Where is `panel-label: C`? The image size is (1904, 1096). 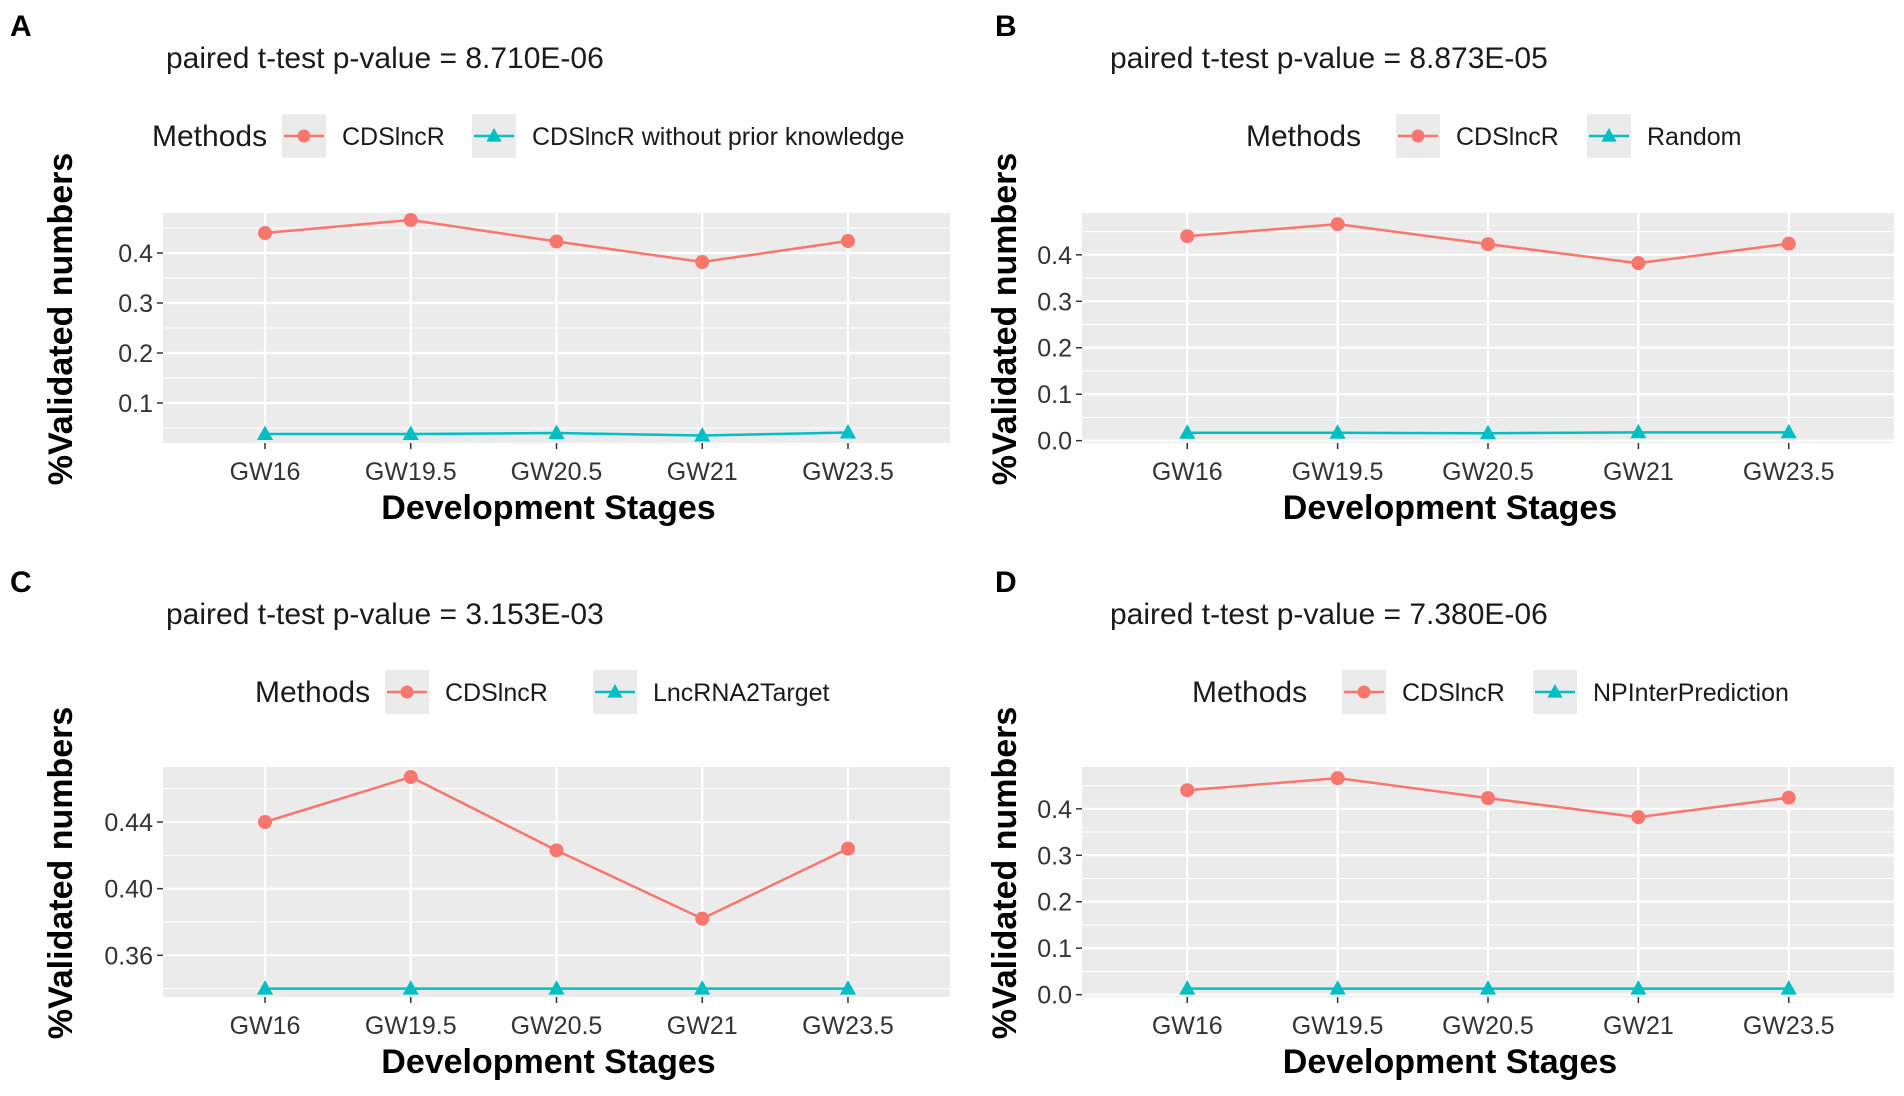
panel-label: C is located at coordinates (21, 582).